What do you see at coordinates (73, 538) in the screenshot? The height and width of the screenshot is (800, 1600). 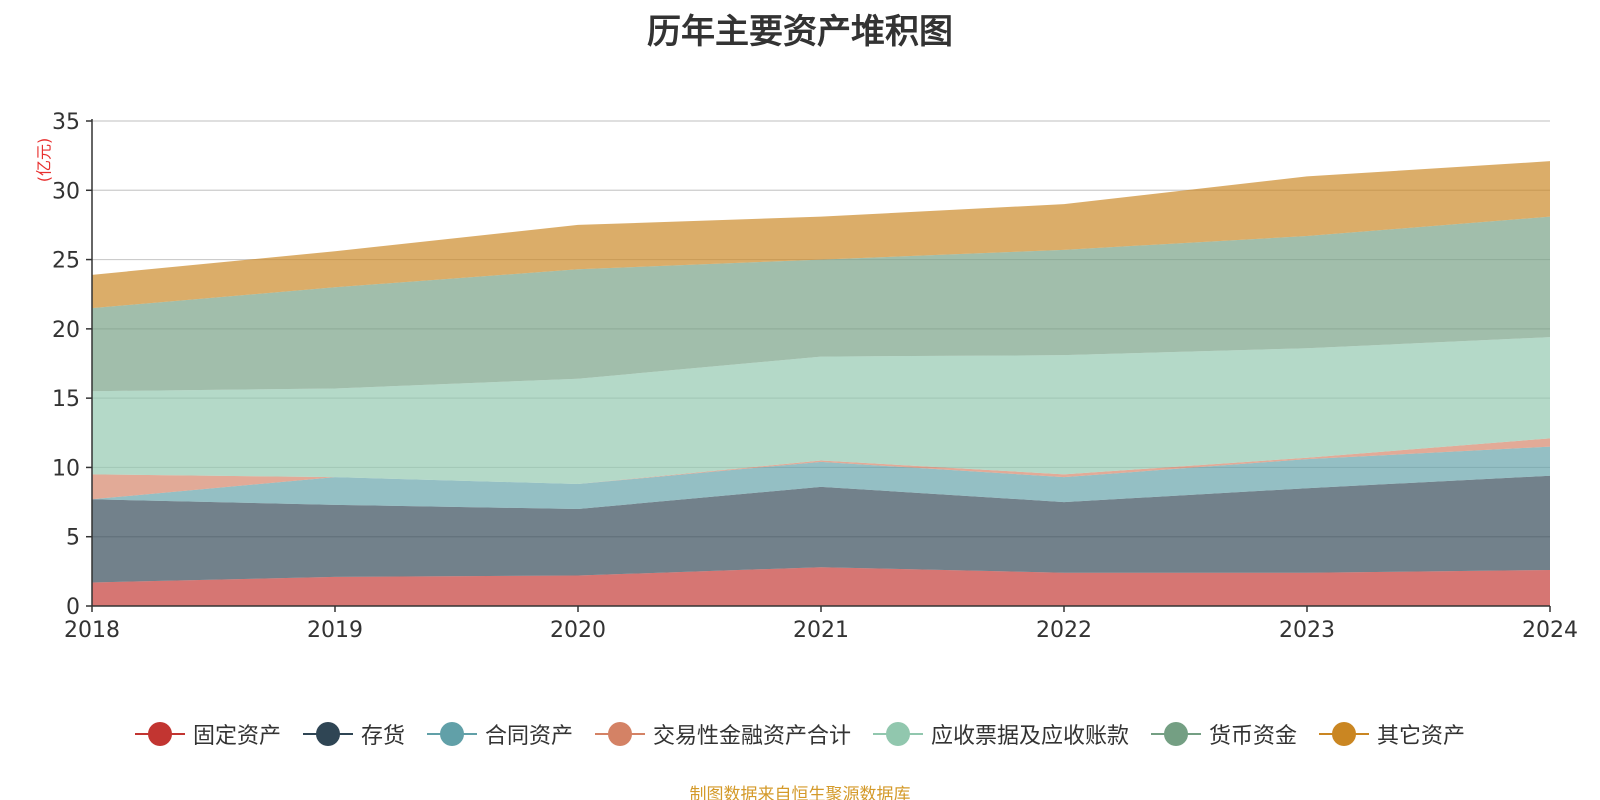 I see `y-tick-label: 5` at bounding box center [73, 538].